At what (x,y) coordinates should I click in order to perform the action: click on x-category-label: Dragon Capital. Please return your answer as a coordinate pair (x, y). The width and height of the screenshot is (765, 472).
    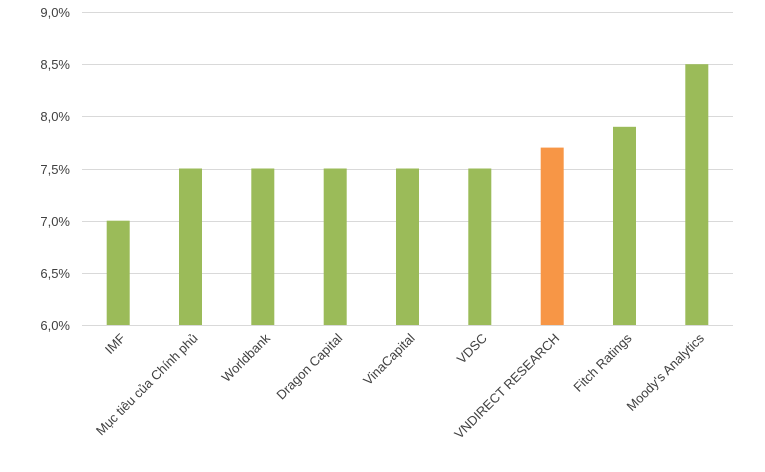
    Looking at the image, I should click on (309, 366).